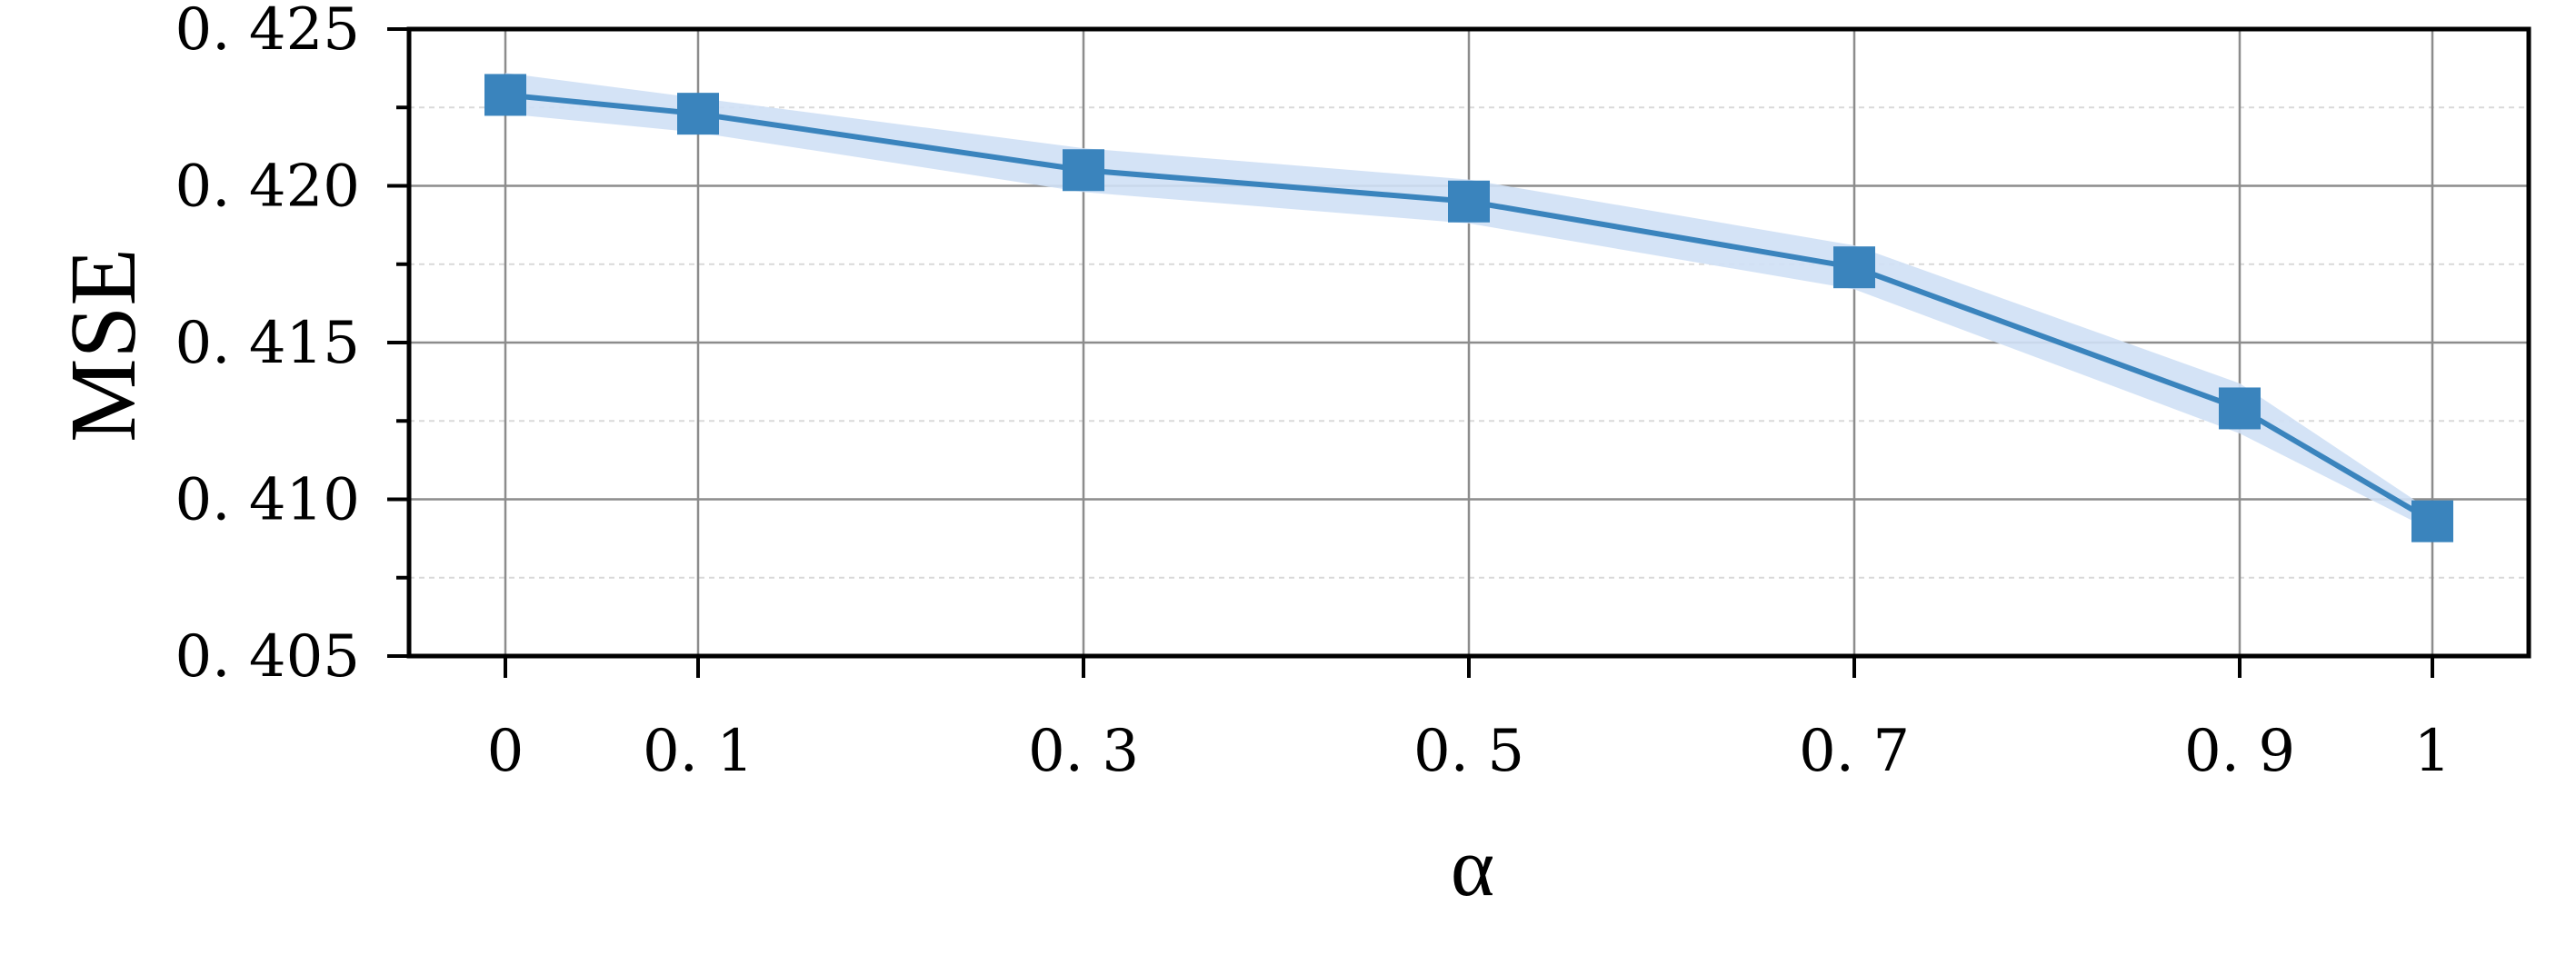  What do you see at coordinates (2239, 752) in the screenshot?
I see `x-tick-label: 0. 9` at bounding box center [2239, 752].